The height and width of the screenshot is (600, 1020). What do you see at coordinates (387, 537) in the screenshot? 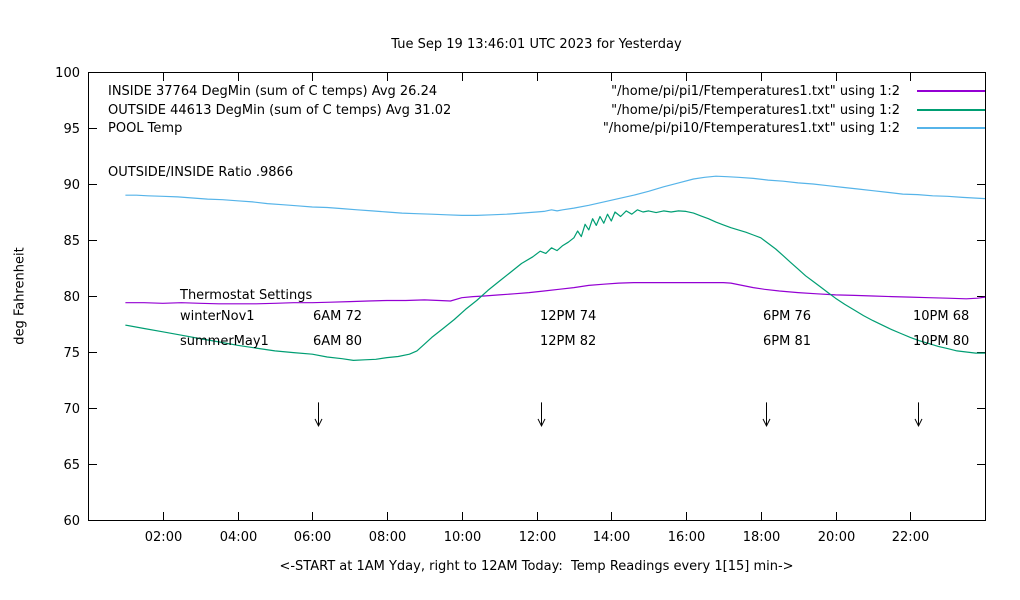
I see `x-tick-label: 08:00` at bounding box center [387, 537].